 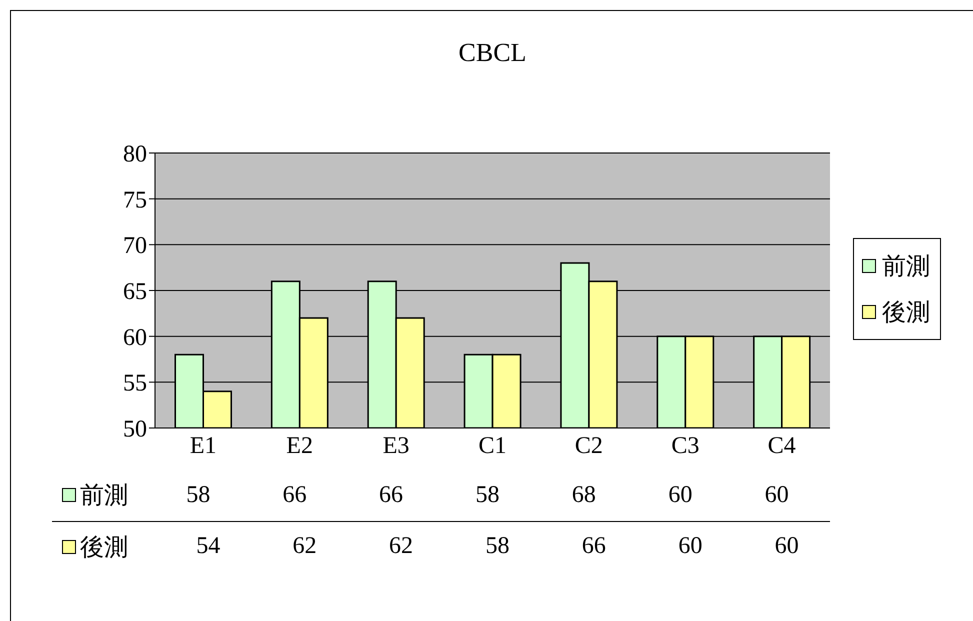 I want to click on legend-label: 後測, so click(x=906, y=313).